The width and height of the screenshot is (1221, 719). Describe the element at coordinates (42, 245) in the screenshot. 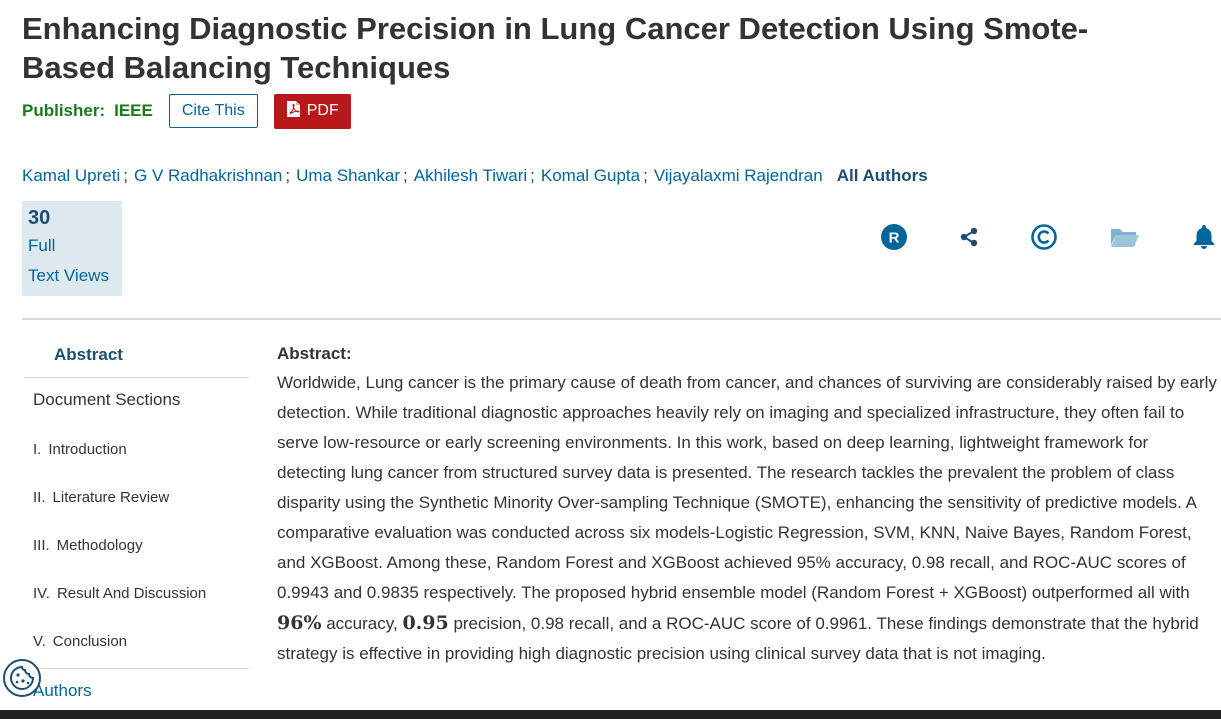

I see `views-label-line1: Full` at that location.